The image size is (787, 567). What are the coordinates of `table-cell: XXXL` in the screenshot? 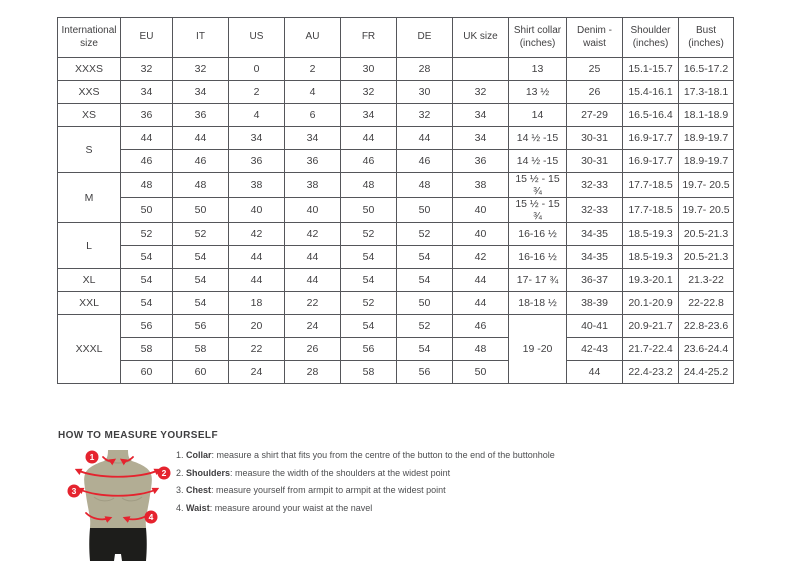 It's located at (89, 349).